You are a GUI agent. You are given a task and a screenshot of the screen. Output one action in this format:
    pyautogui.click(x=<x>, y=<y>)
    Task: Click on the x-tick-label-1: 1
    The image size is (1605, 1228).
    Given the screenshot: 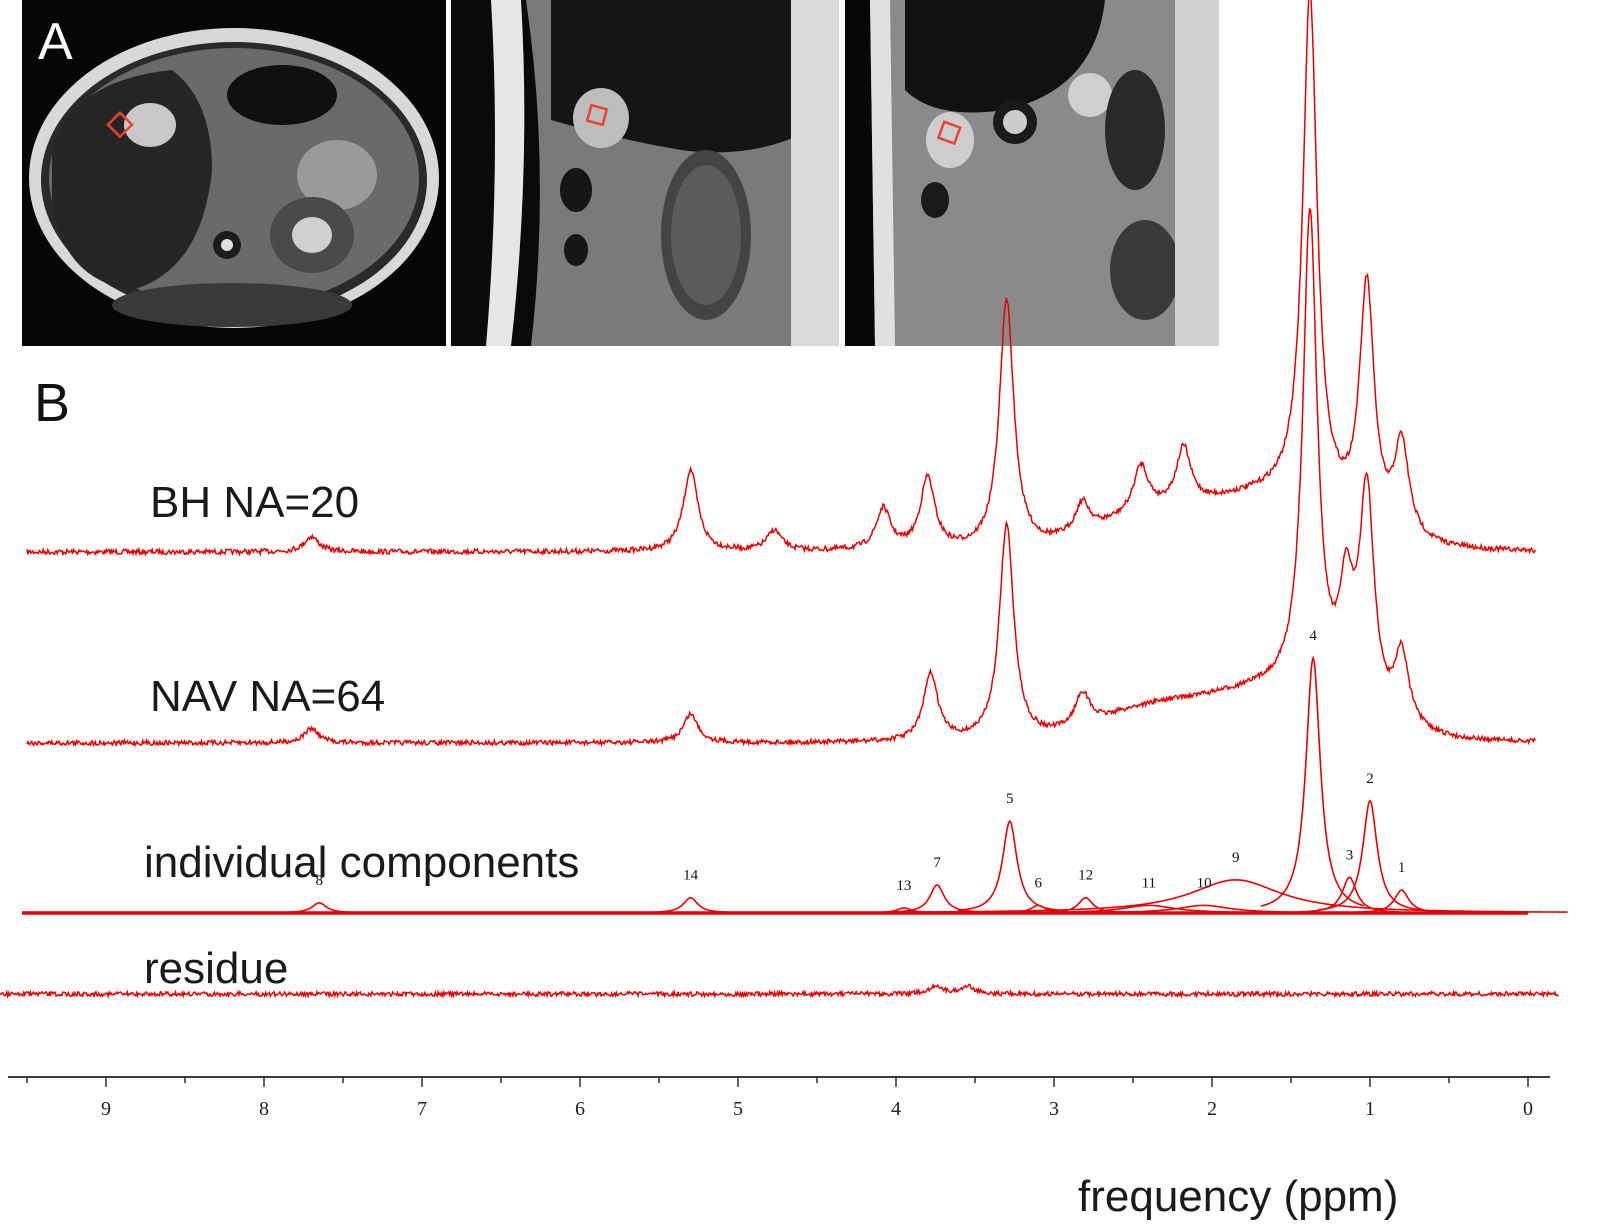 What is the action you would take?
    pyautogui.click(x=1370, y=1109)
    